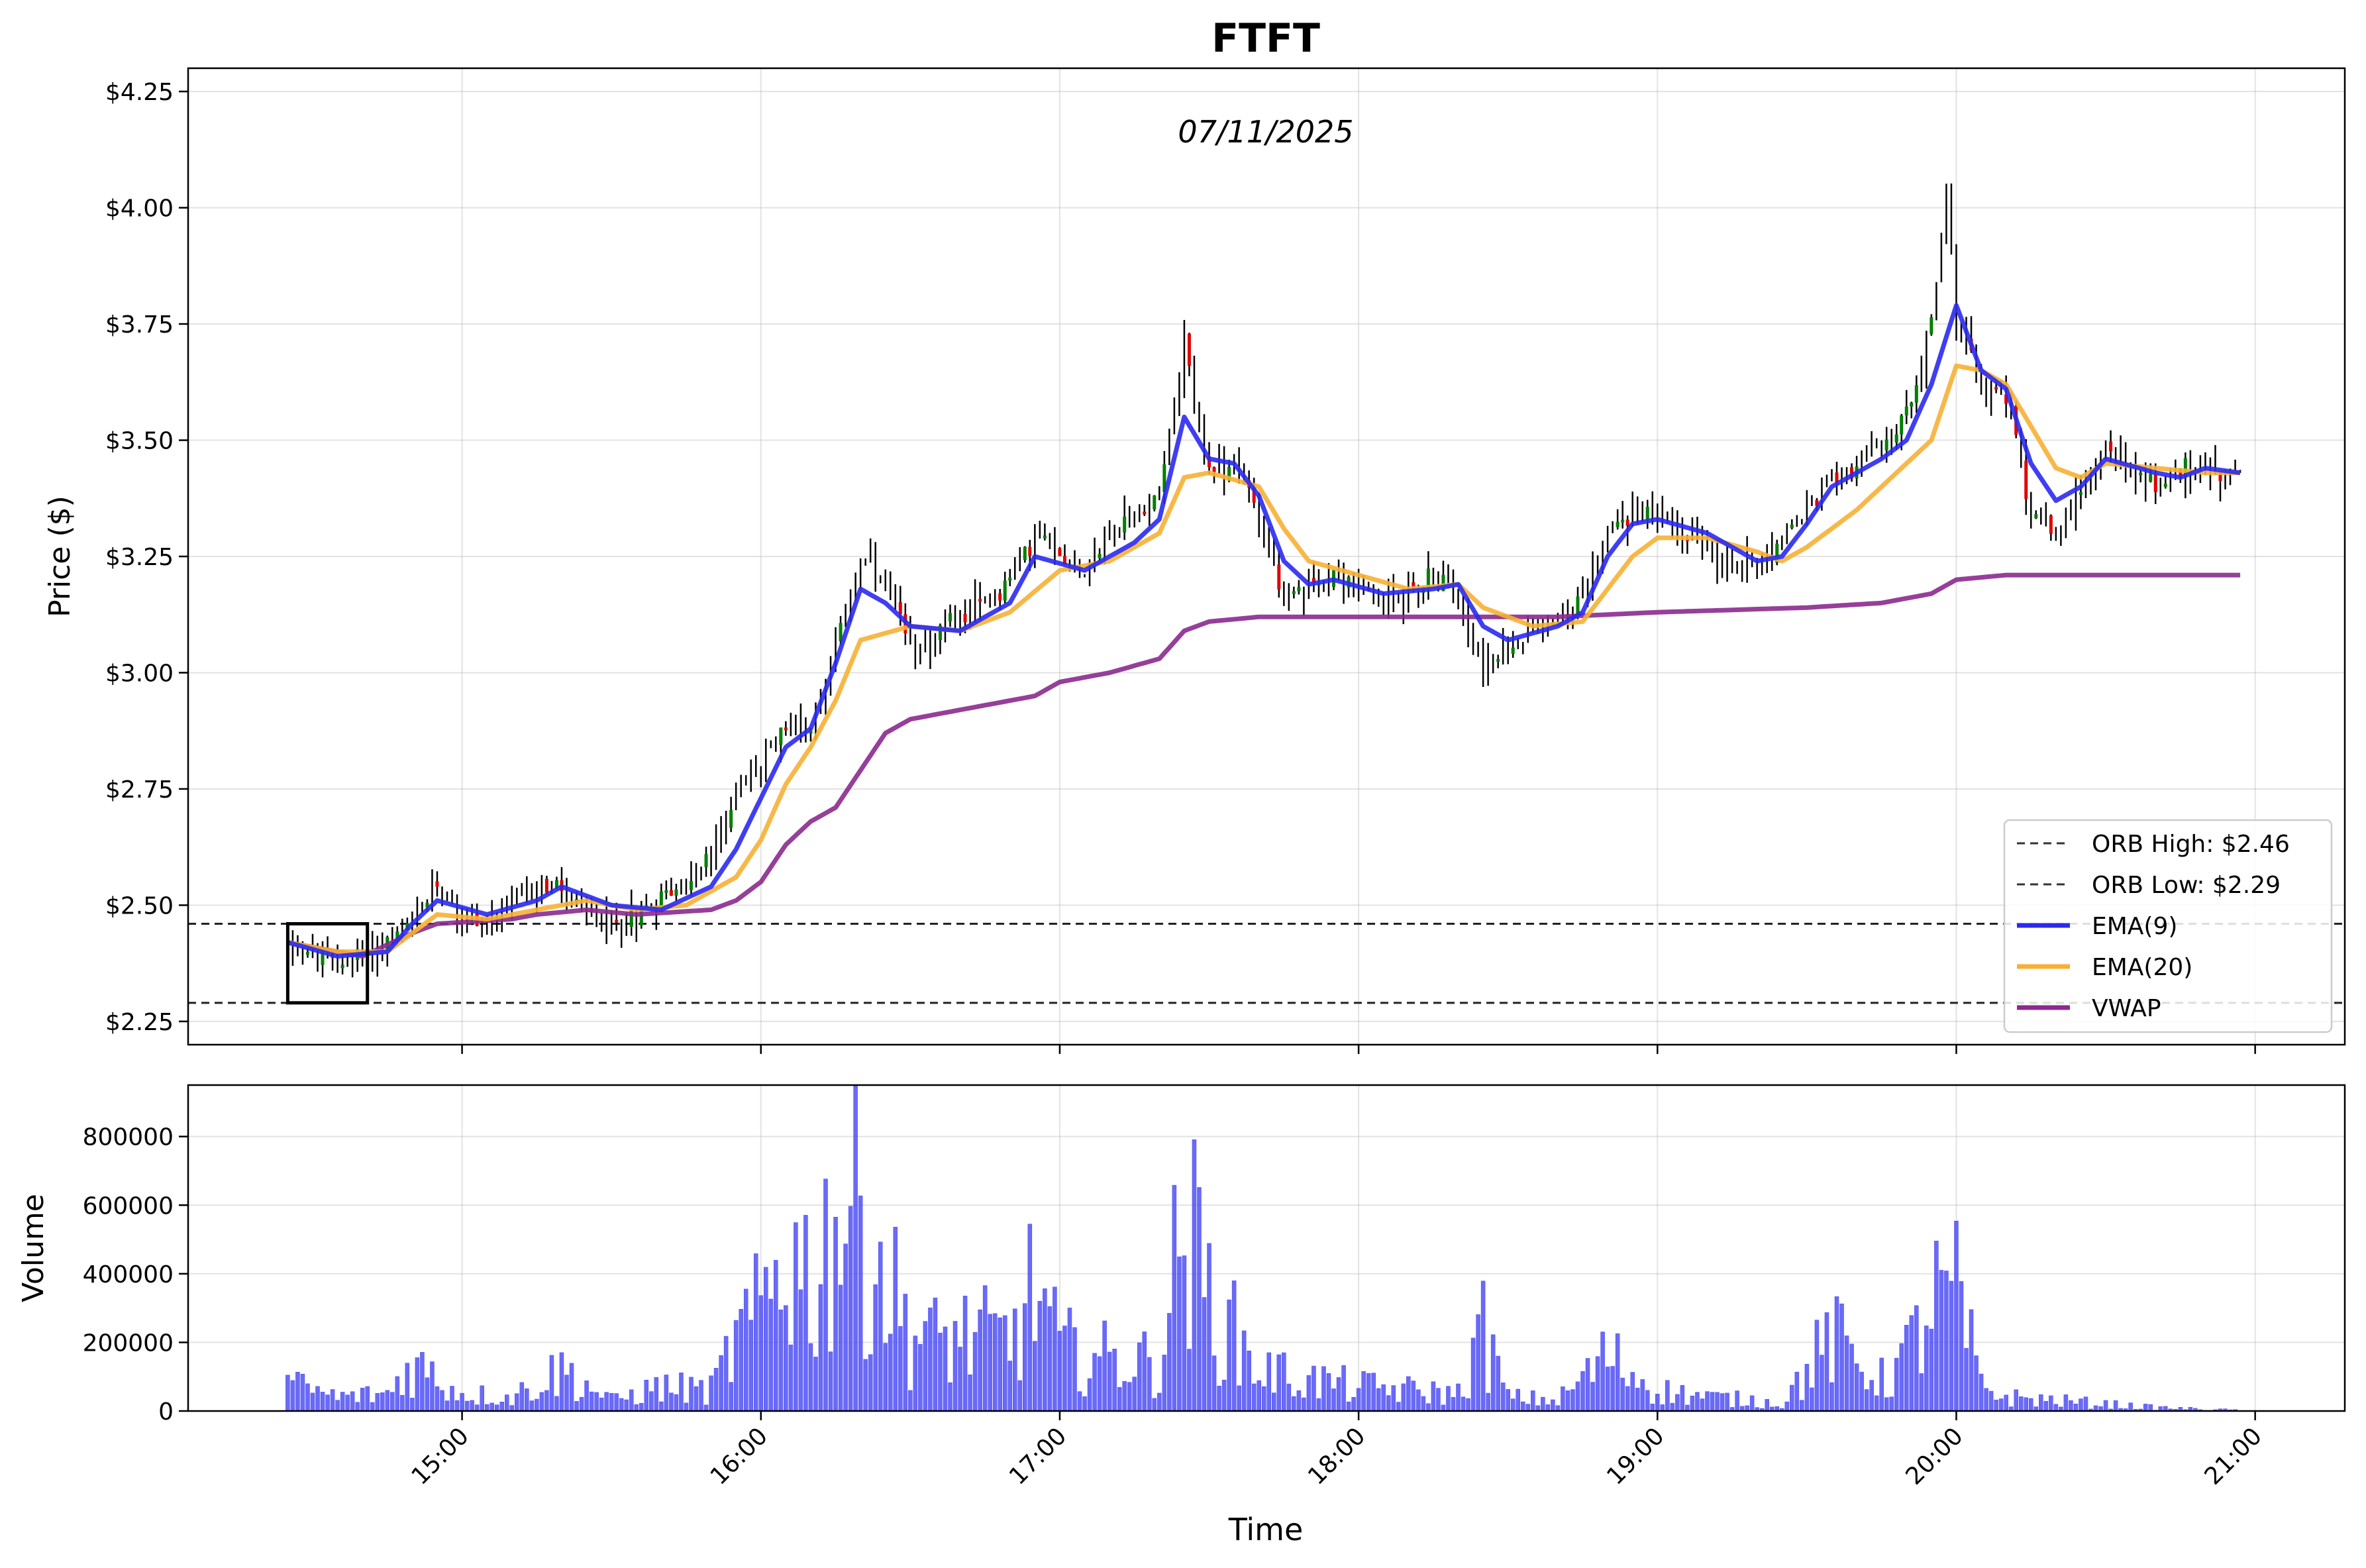 This screenshot has width=2366, height=1568. What do you see at coordinates (327, 964) in the screenshot?
I see `orb-box` at bounding box center [327, 964].